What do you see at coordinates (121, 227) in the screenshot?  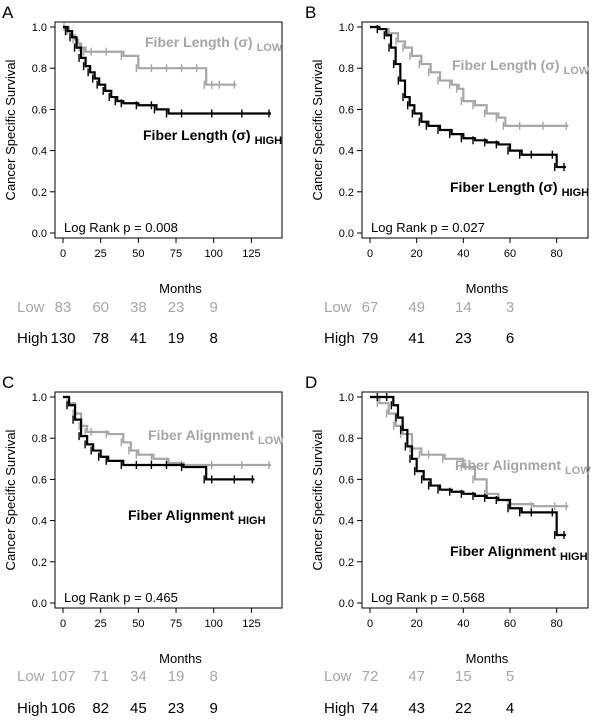 I see `log-rank-annotation: Log Rank p = 0.008` at bounding box center [121, 227].